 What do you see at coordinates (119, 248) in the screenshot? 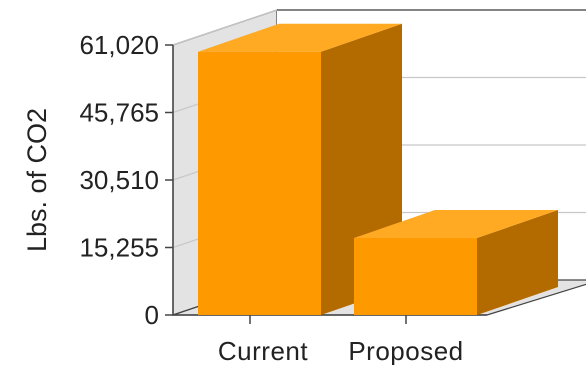
I see `y-tick-label: 15,255` at bounding box center [119, 248].